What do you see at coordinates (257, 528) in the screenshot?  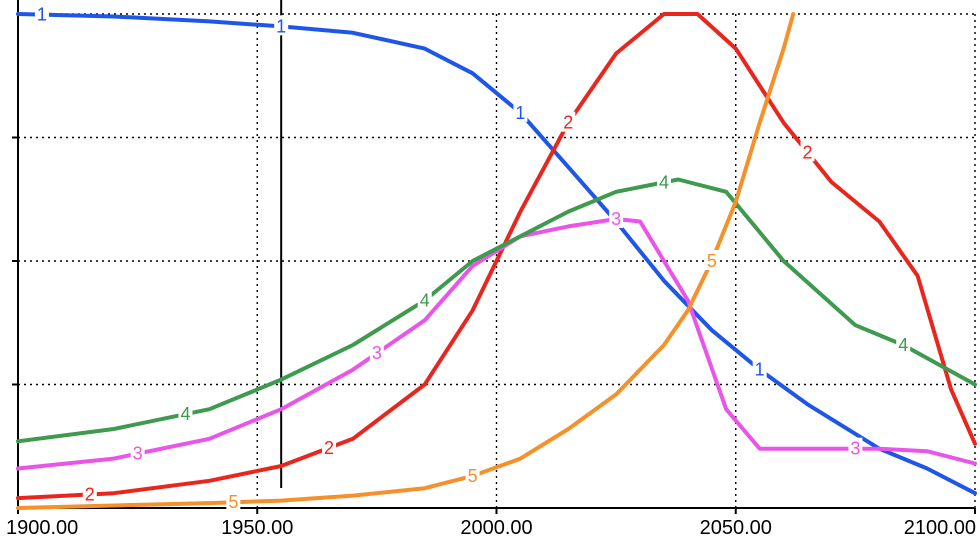 I see `x-tick-label: 1950.00` at bounding box center [257, 528].